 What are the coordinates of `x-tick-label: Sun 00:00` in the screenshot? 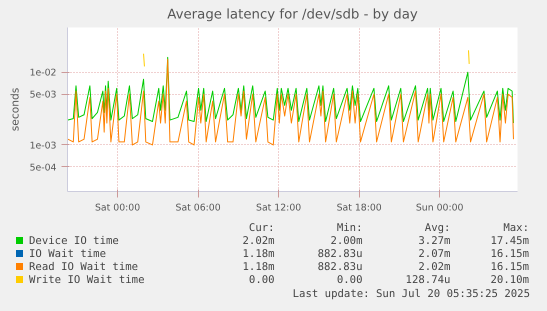 It's located at (440, 208).